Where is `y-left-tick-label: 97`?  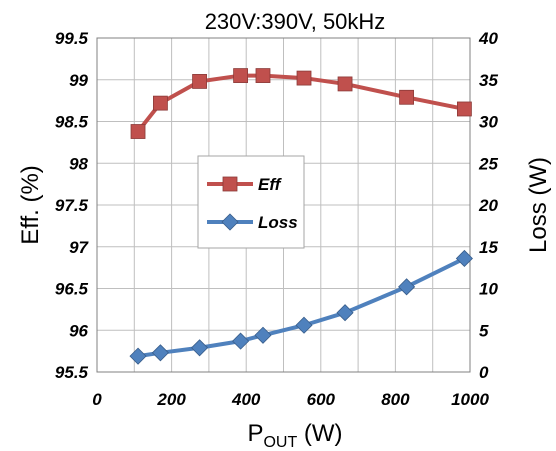
y-left-tick-label: 97 is located at coordinates (79, 247).